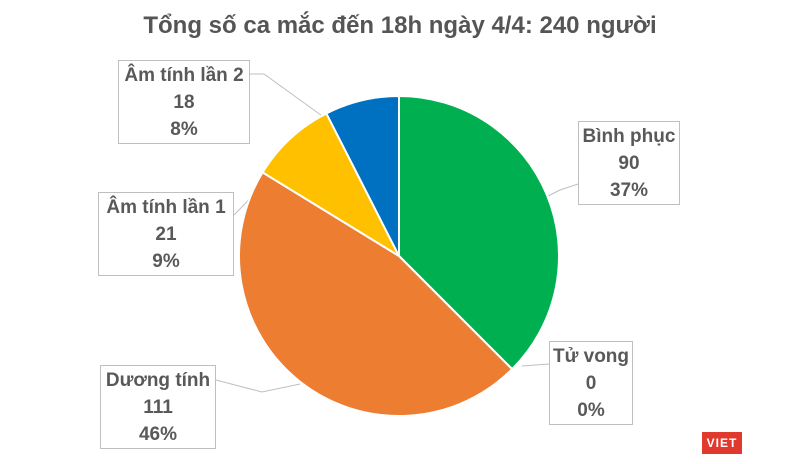 Image resolution: width=800 pixels, height=464 pixels. What do you see at coordinates (591, 356) in the screenshot?
I see `slice-label: Tử vong` at bounding box center [591, 356].